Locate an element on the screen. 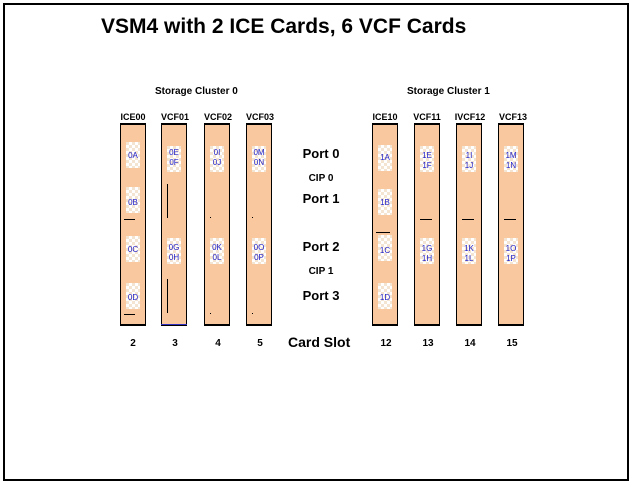 The width and height of the screenshot is (636, 488). card-label-vcf03: VCF03 is located at coordinates (259, 117).